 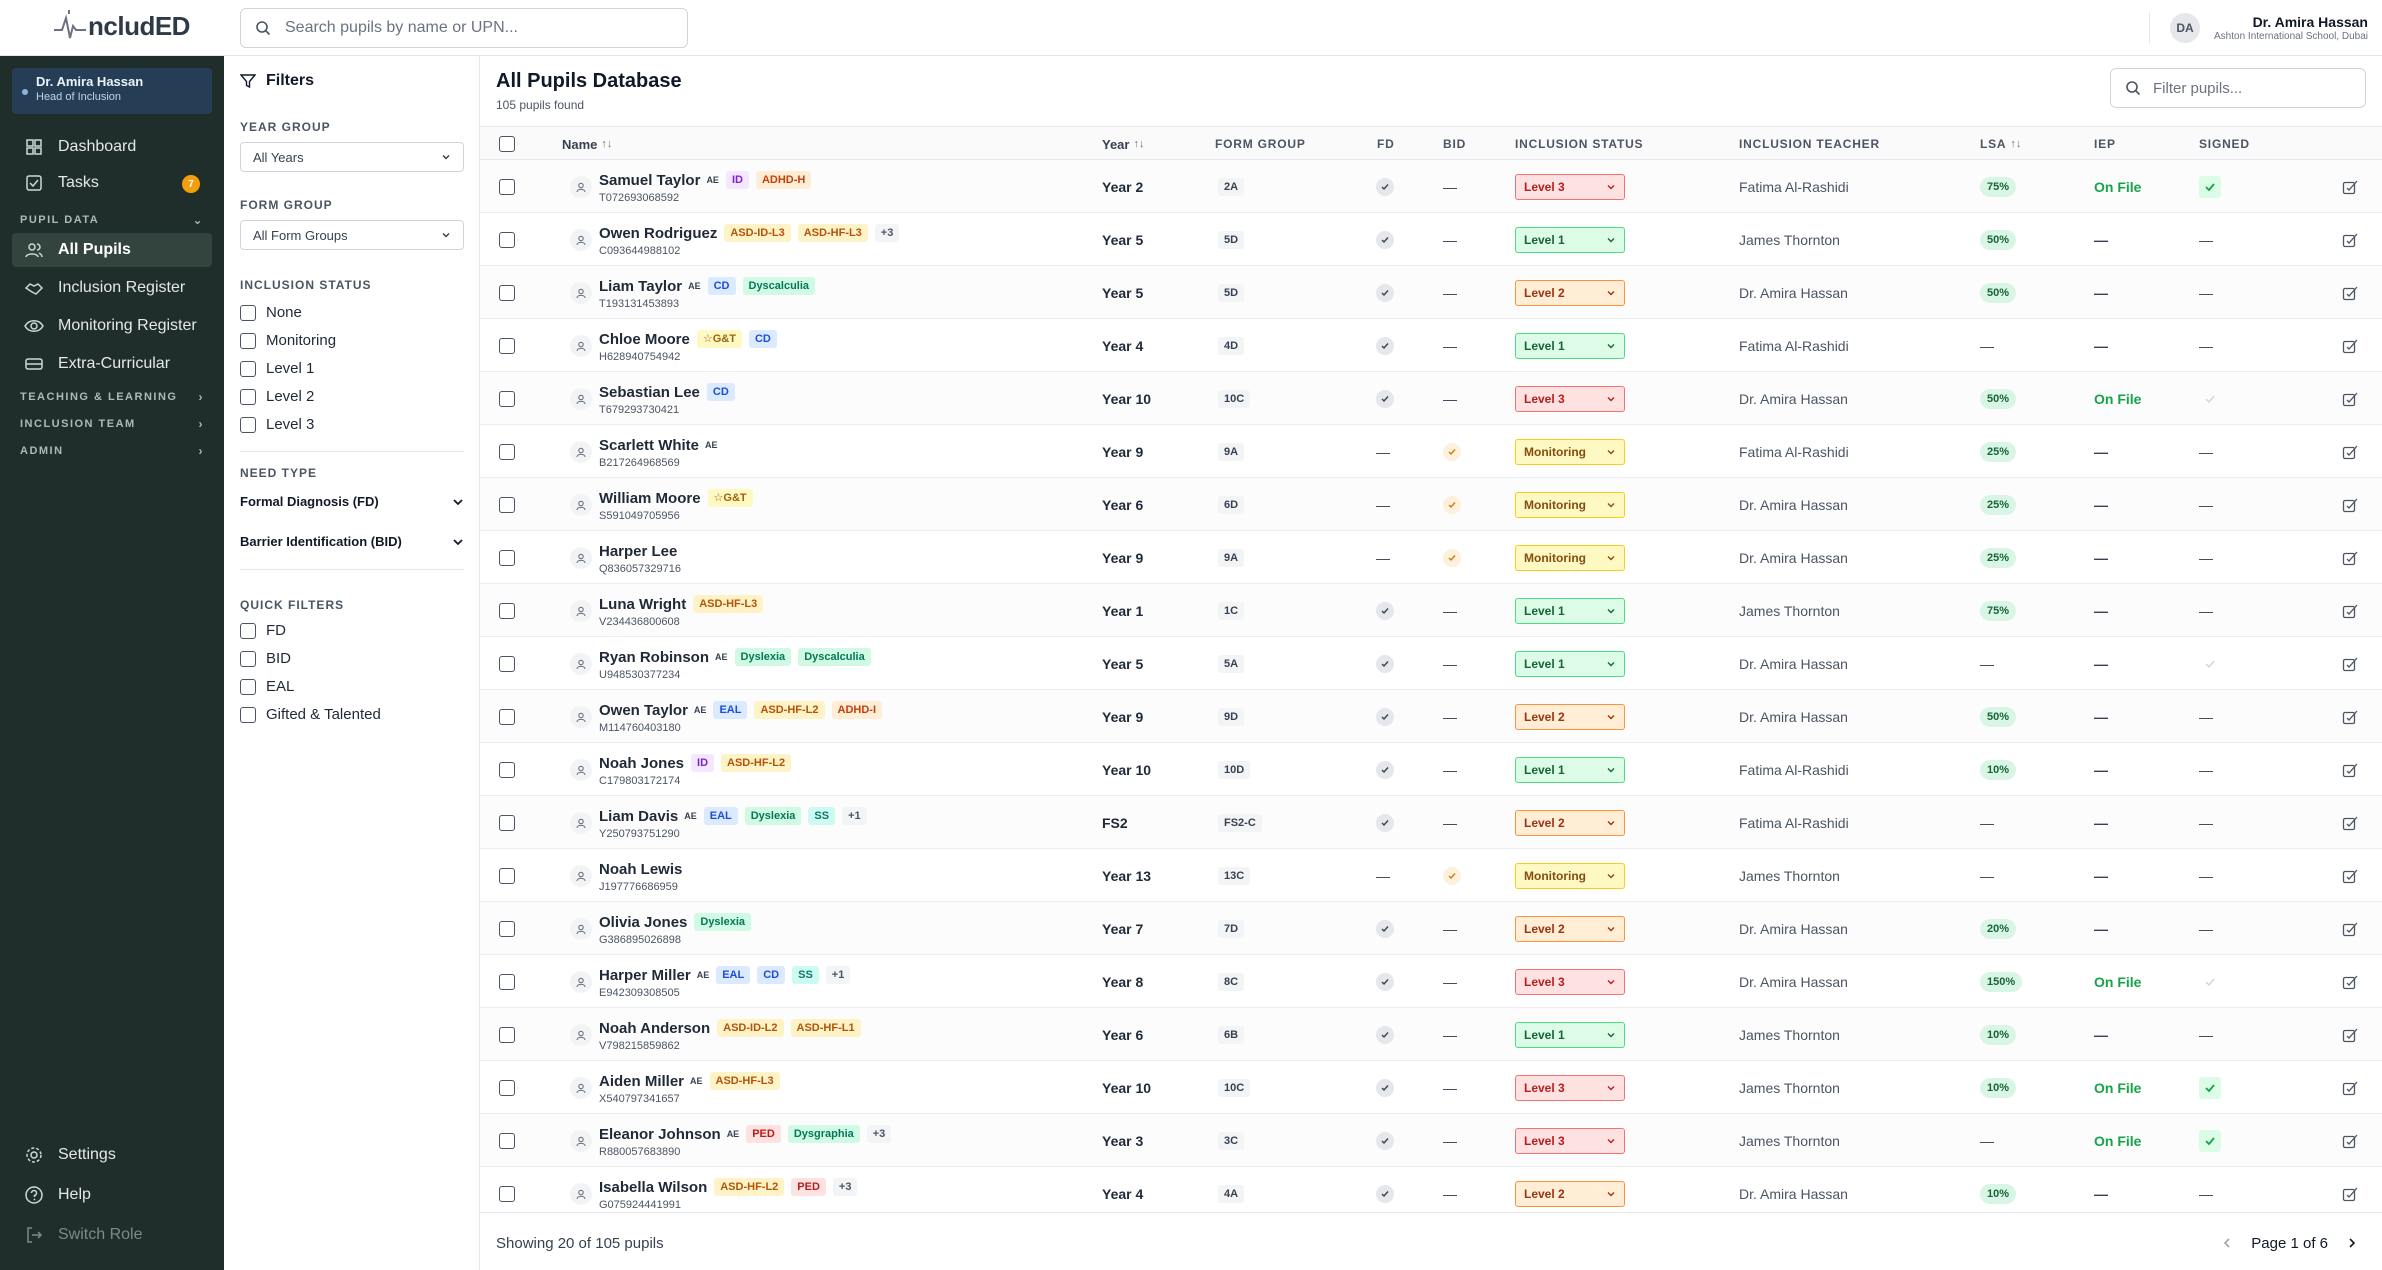 I want to click on pupil-name: William Moore, so click(x=650, y=498).